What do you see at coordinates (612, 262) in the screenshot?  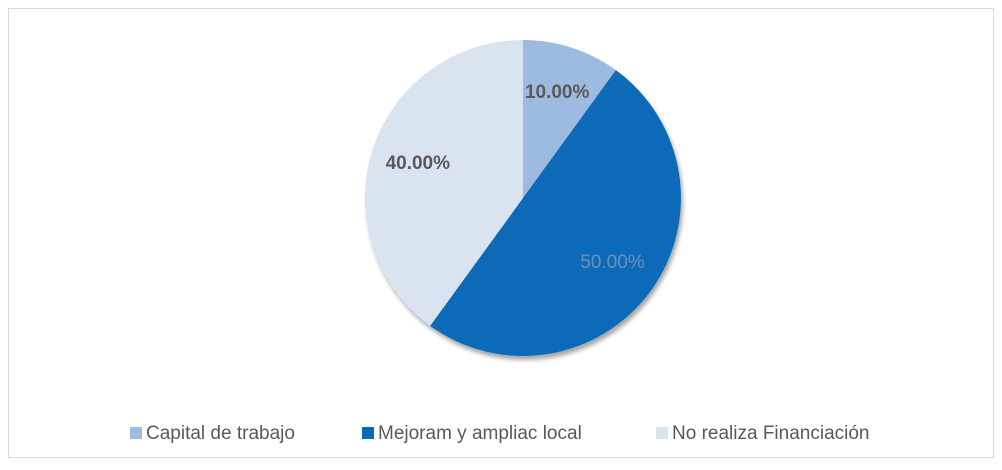 I see `data-label: 50.00%` at bounding box center [612, 262].